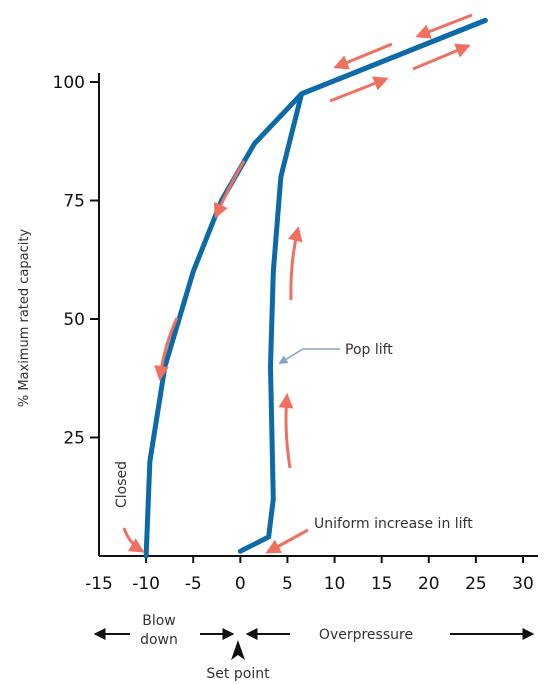  Describe the element at coordinates (146, 584) in the screenshot. I see `x-tick-label: -10` at that location.